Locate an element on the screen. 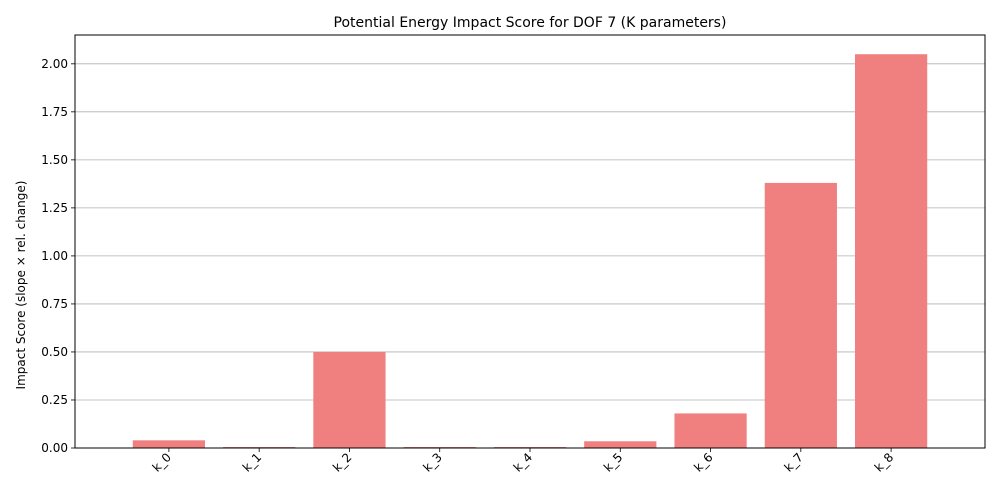 The width and height of the screenshot is (1000, 500). x-tick-label: k_6 is located at coordinates (703, 462).